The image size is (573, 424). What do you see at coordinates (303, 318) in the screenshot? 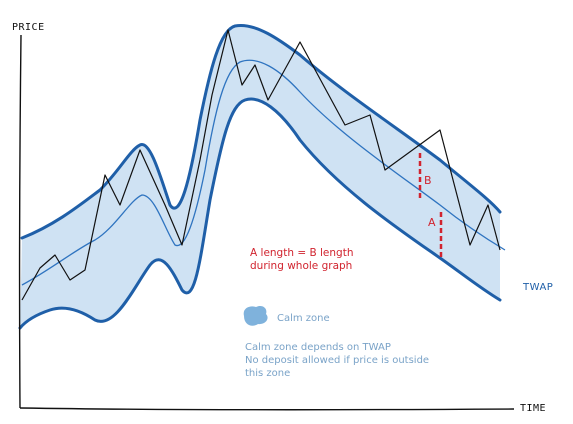
I see `calm-zone-legend-label: Calm zone` at bounding box center [303, 318].